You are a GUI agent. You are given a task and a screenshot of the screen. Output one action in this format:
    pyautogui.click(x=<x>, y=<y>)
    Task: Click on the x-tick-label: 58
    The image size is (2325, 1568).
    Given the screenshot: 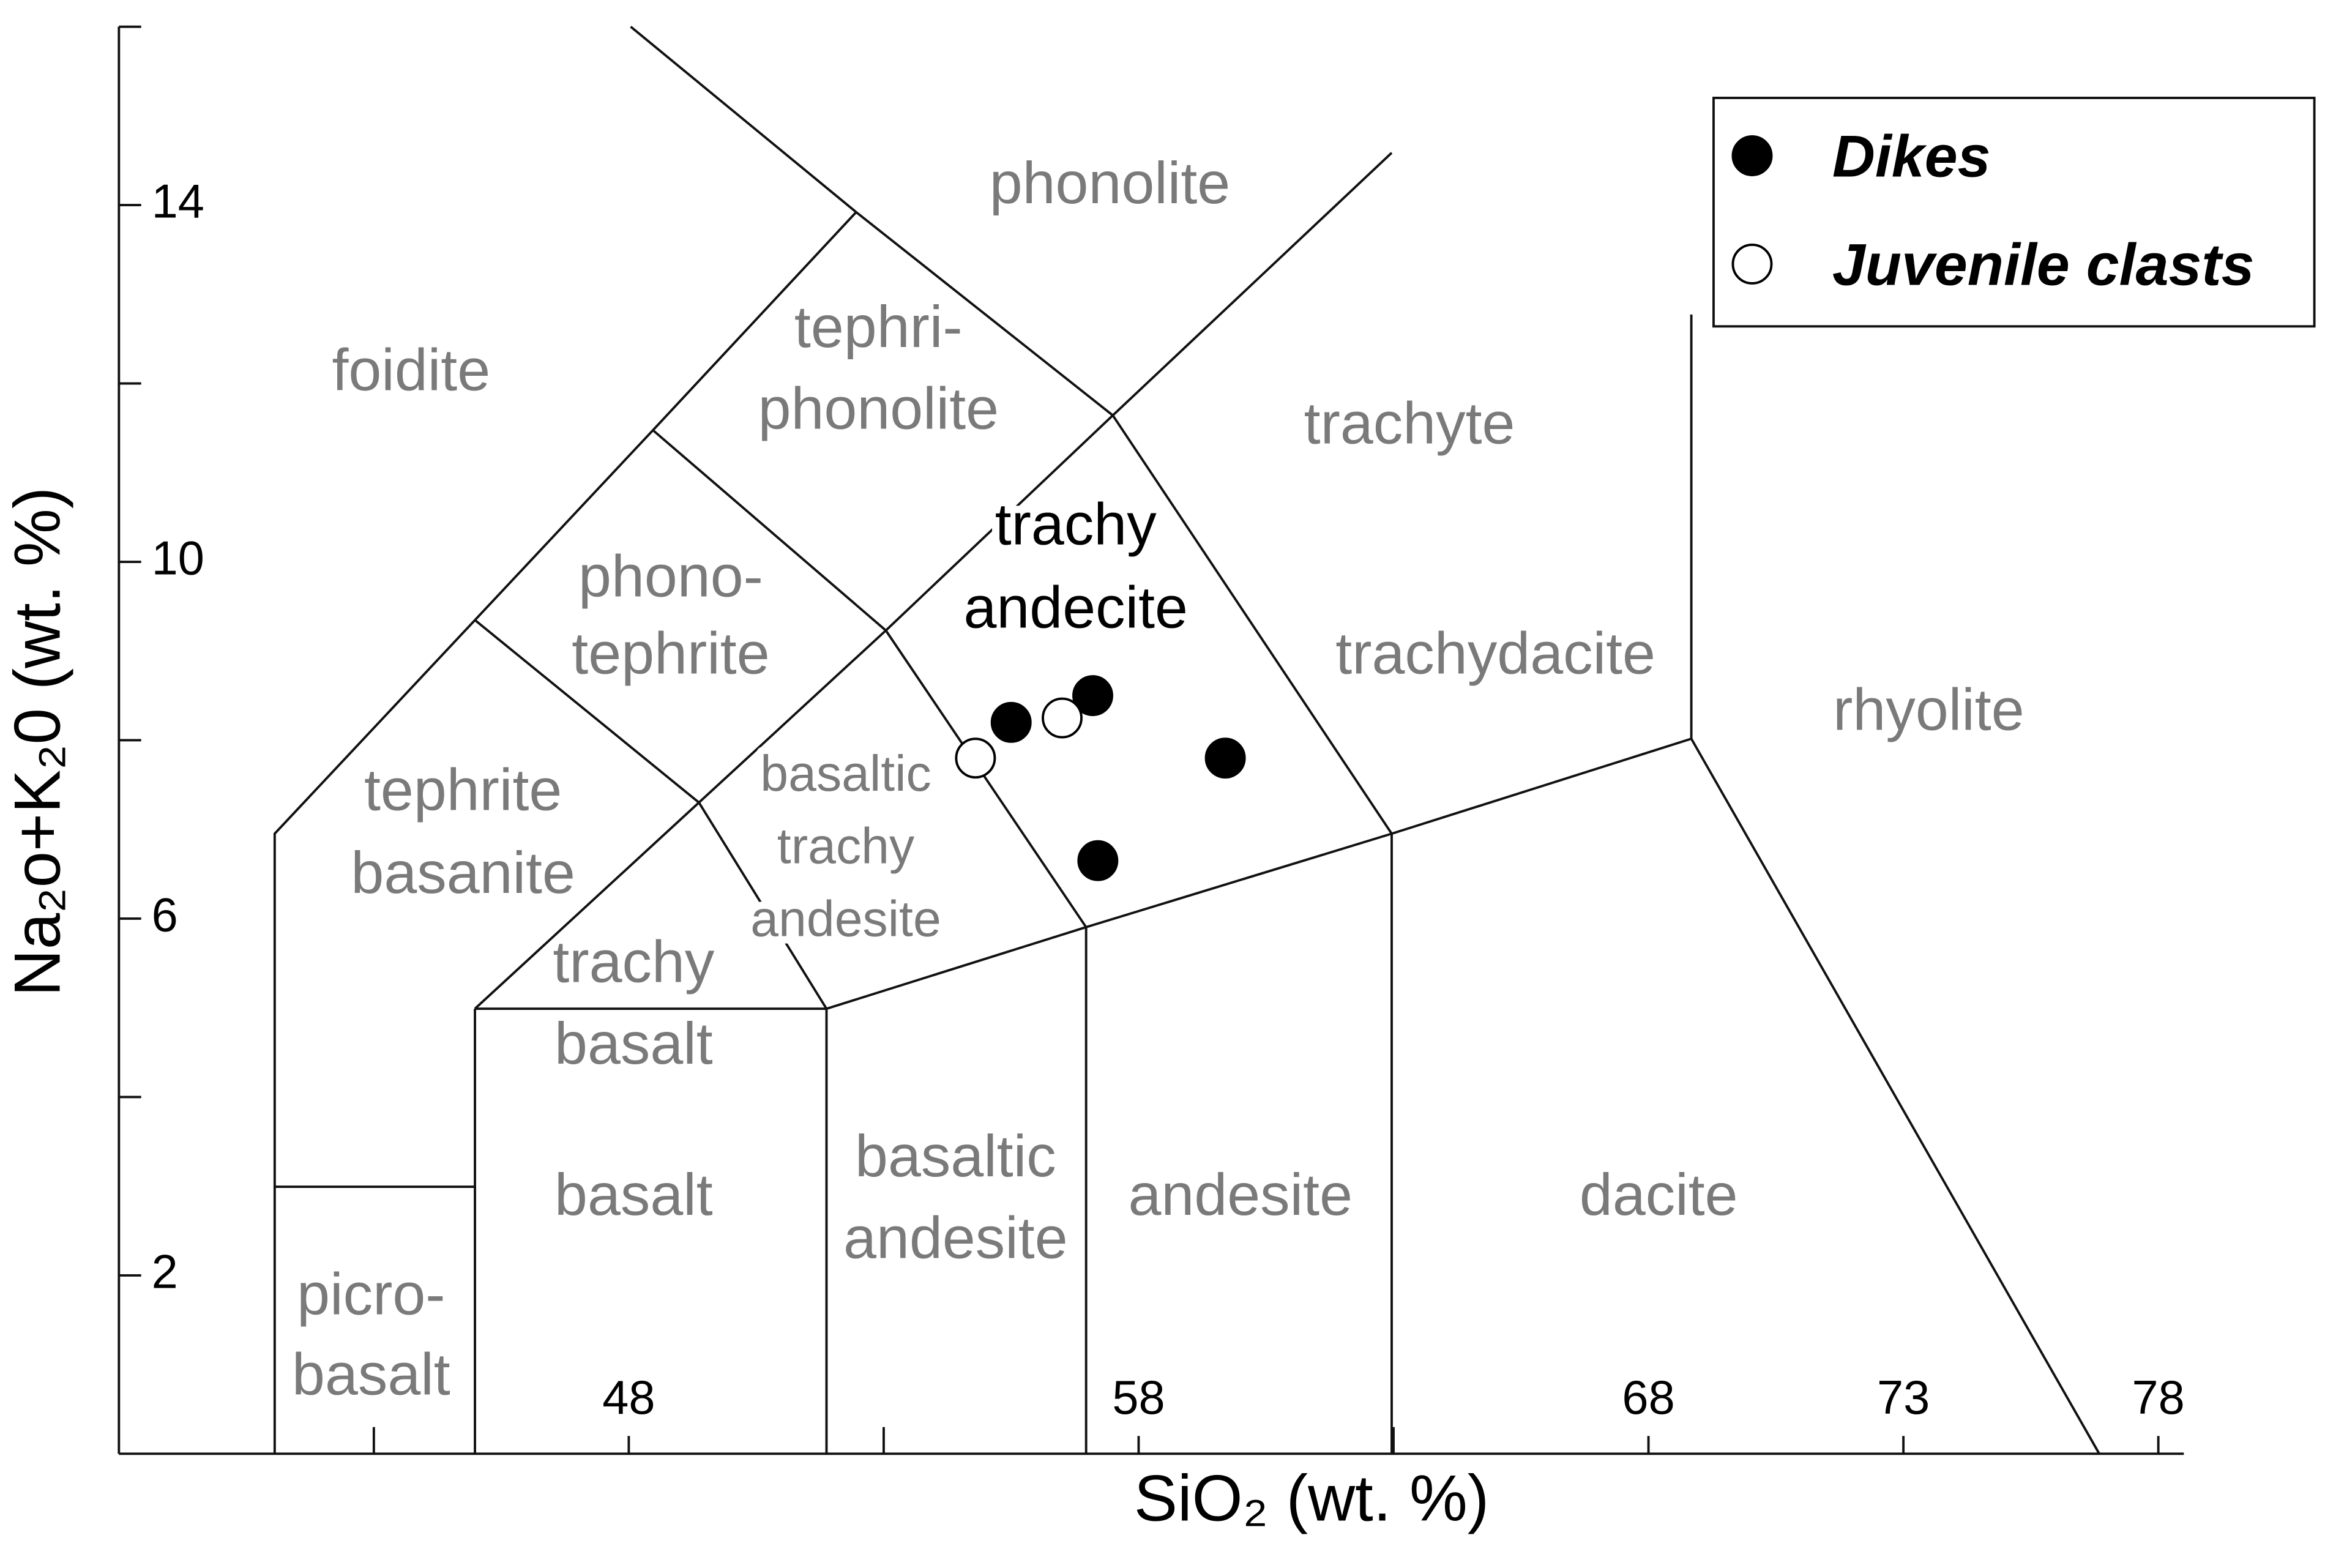 What is the action you would take?
    pyautogui.click(x=1138, y=1398)
    